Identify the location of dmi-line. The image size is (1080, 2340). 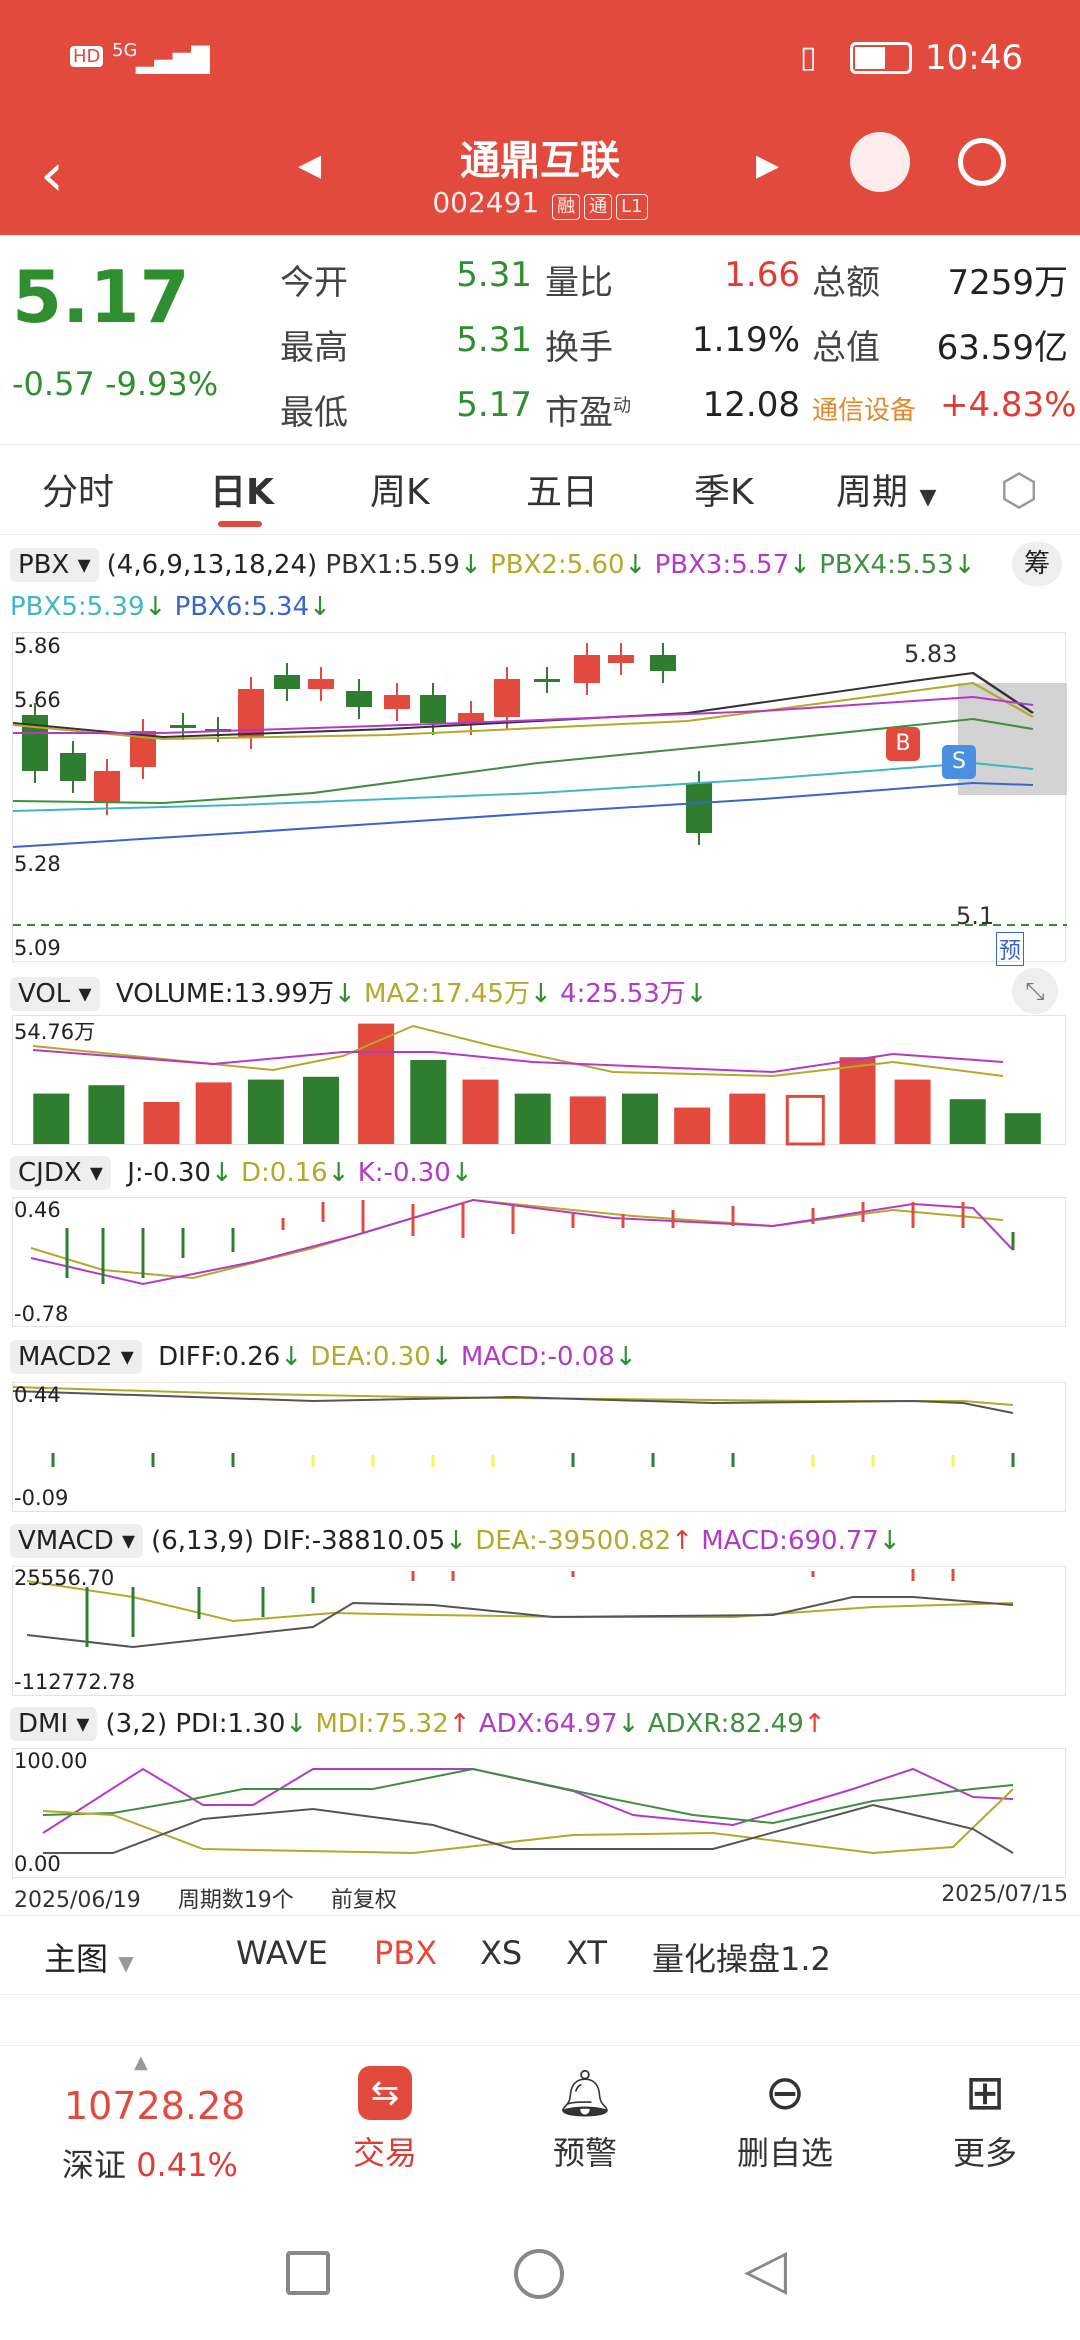
(528, 1821).